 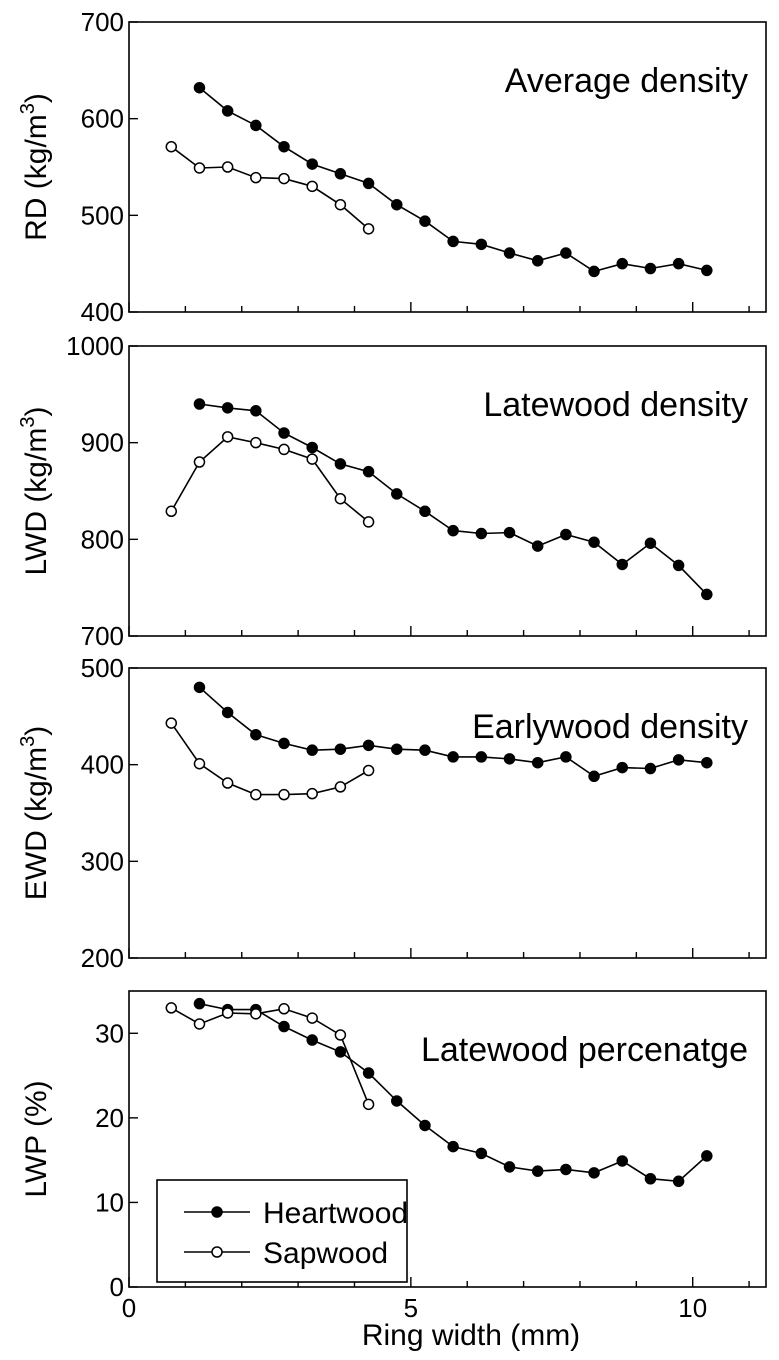 What do you see at coordinates (453, 499) in the screenshot?
I see `series-line-heartwood` at bounding box center [453, 499].